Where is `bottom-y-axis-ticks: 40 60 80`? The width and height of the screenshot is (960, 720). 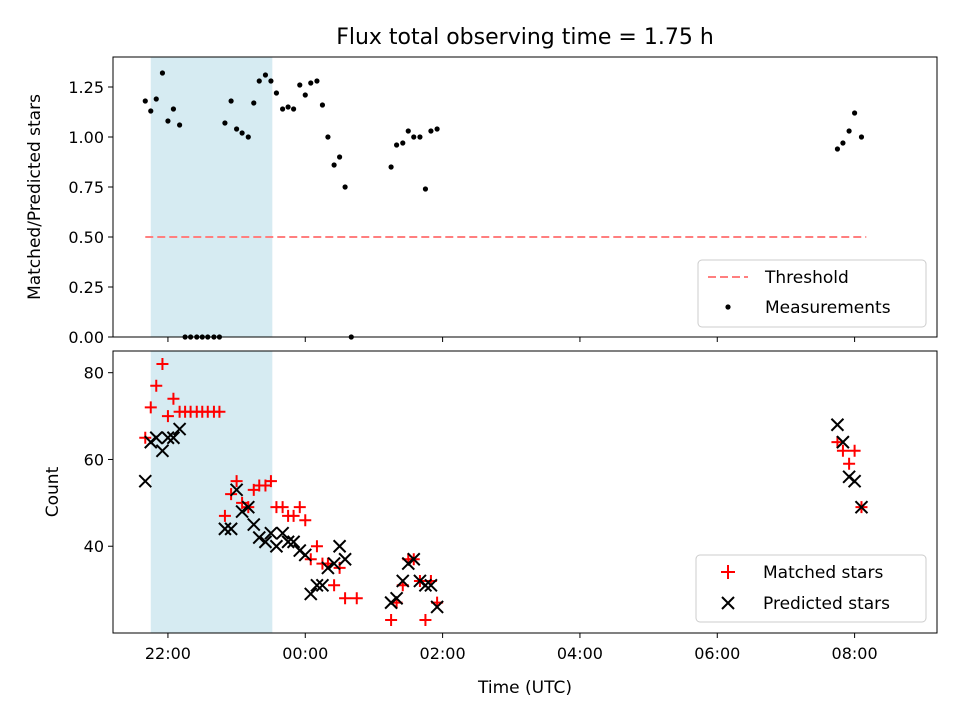
bottom-y-axis-ticks: 40 60 80 is located at coordinates (98, 460).